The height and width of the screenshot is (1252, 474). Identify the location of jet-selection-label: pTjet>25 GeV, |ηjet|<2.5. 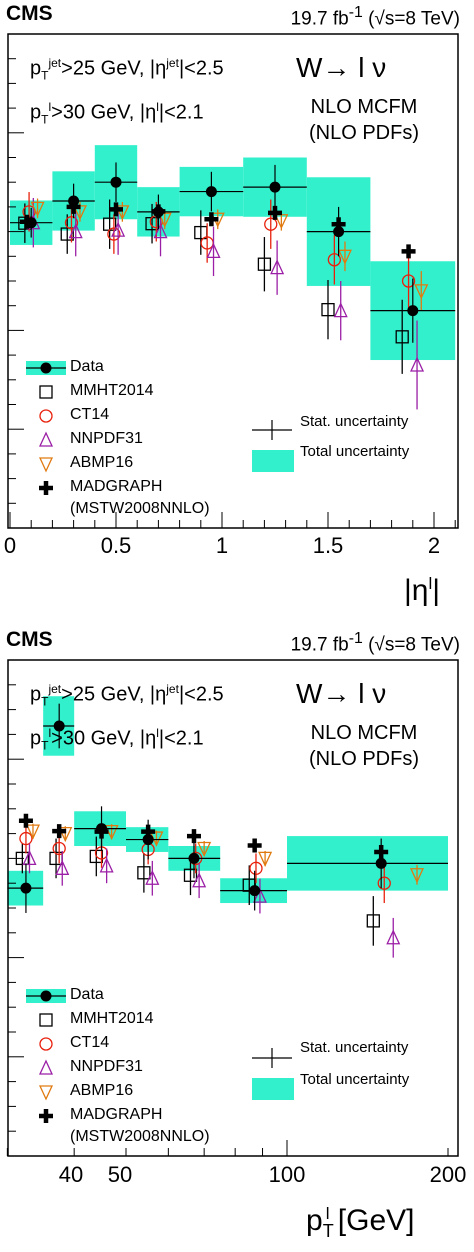
(127, 695).